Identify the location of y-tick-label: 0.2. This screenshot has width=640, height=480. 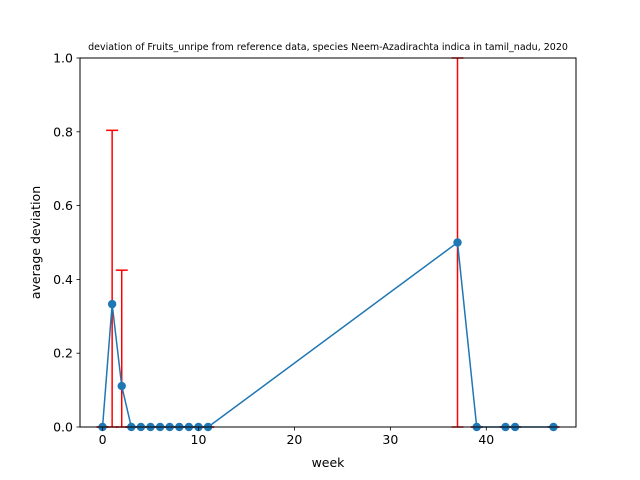
(63, 353).